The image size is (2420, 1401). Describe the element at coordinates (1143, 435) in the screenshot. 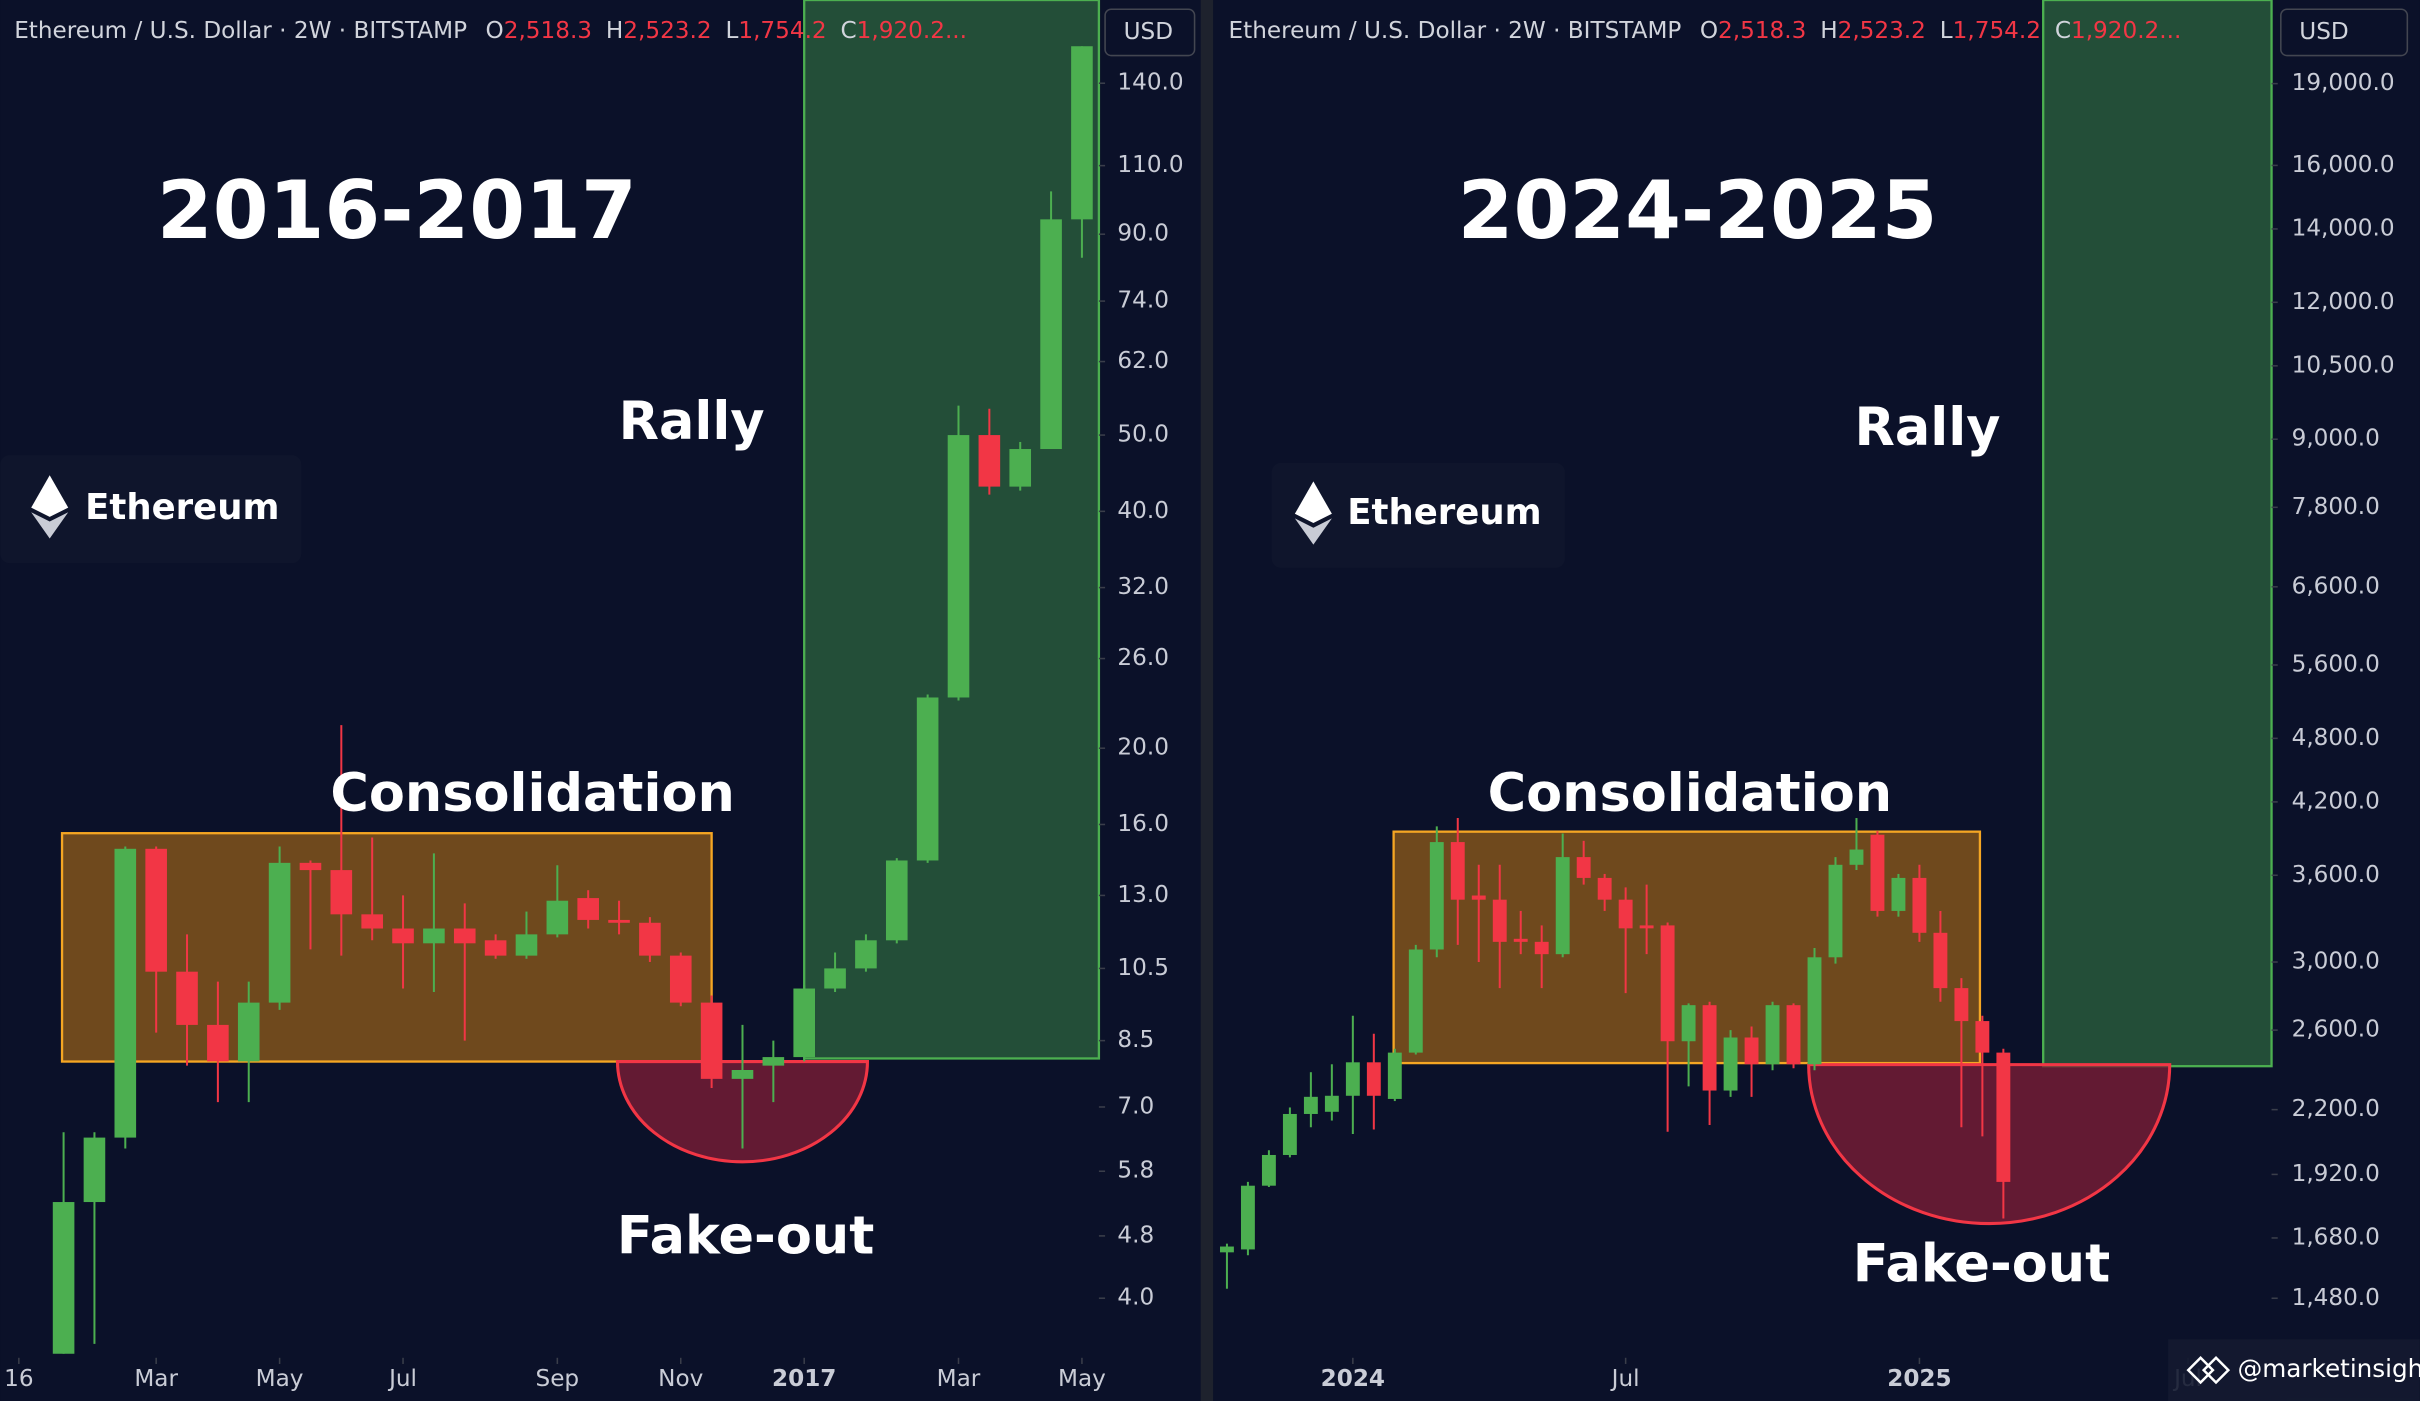

I see `y-tick-label: 50.0` at that location.